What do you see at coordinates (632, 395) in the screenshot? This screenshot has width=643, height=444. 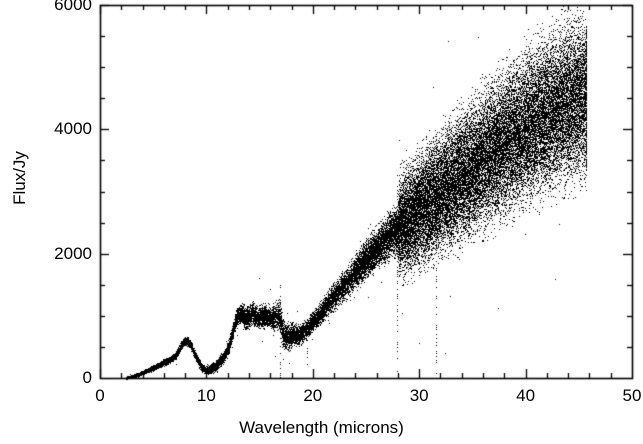 I see `x-tick-label: 50` at bounding box center [632, 395].